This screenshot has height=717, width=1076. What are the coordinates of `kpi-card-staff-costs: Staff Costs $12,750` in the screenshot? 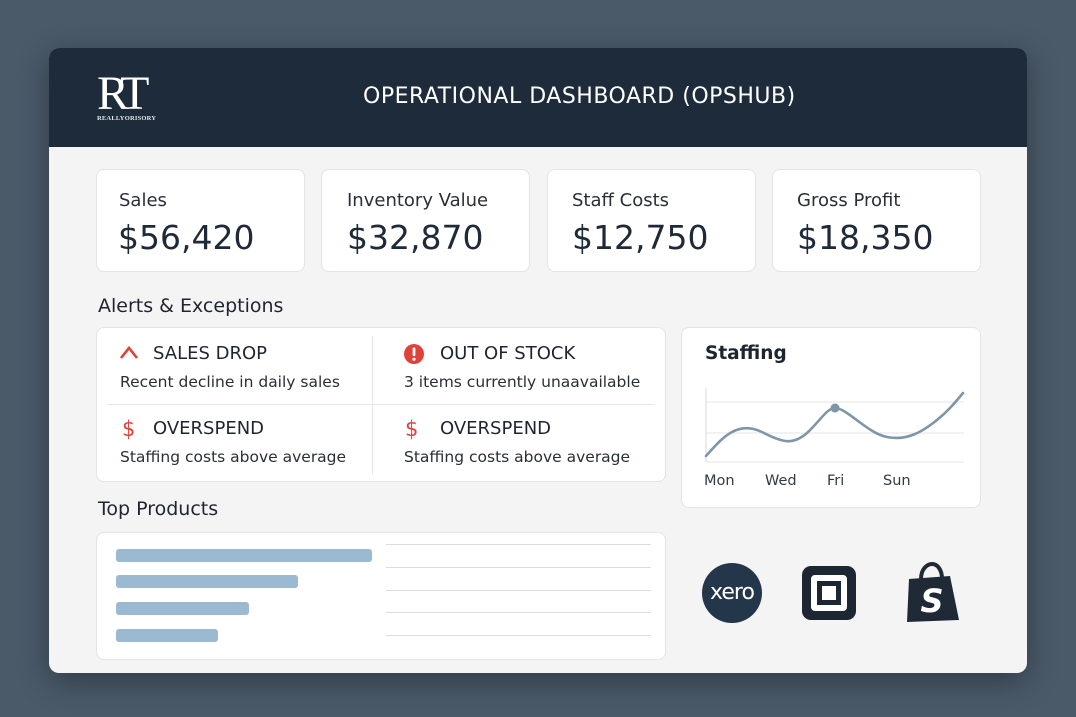 It's located at (651, 220).